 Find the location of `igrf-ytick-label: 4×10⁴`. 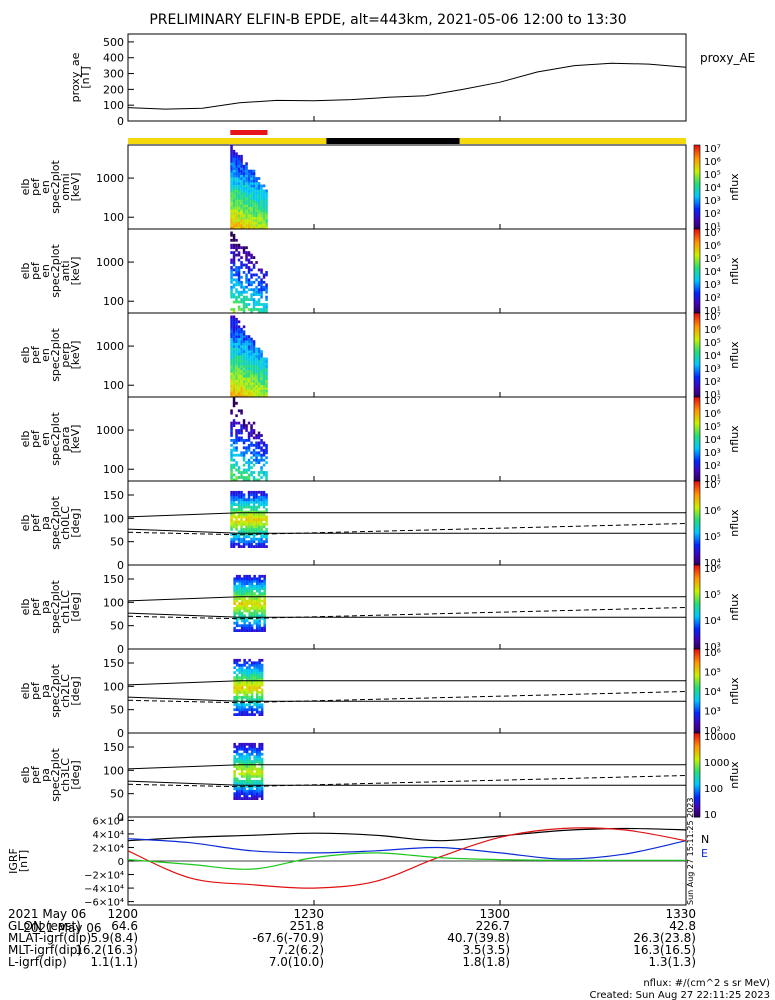

igrf-ytick-label: 4×10⁴ is located at coordinates (108, 835).